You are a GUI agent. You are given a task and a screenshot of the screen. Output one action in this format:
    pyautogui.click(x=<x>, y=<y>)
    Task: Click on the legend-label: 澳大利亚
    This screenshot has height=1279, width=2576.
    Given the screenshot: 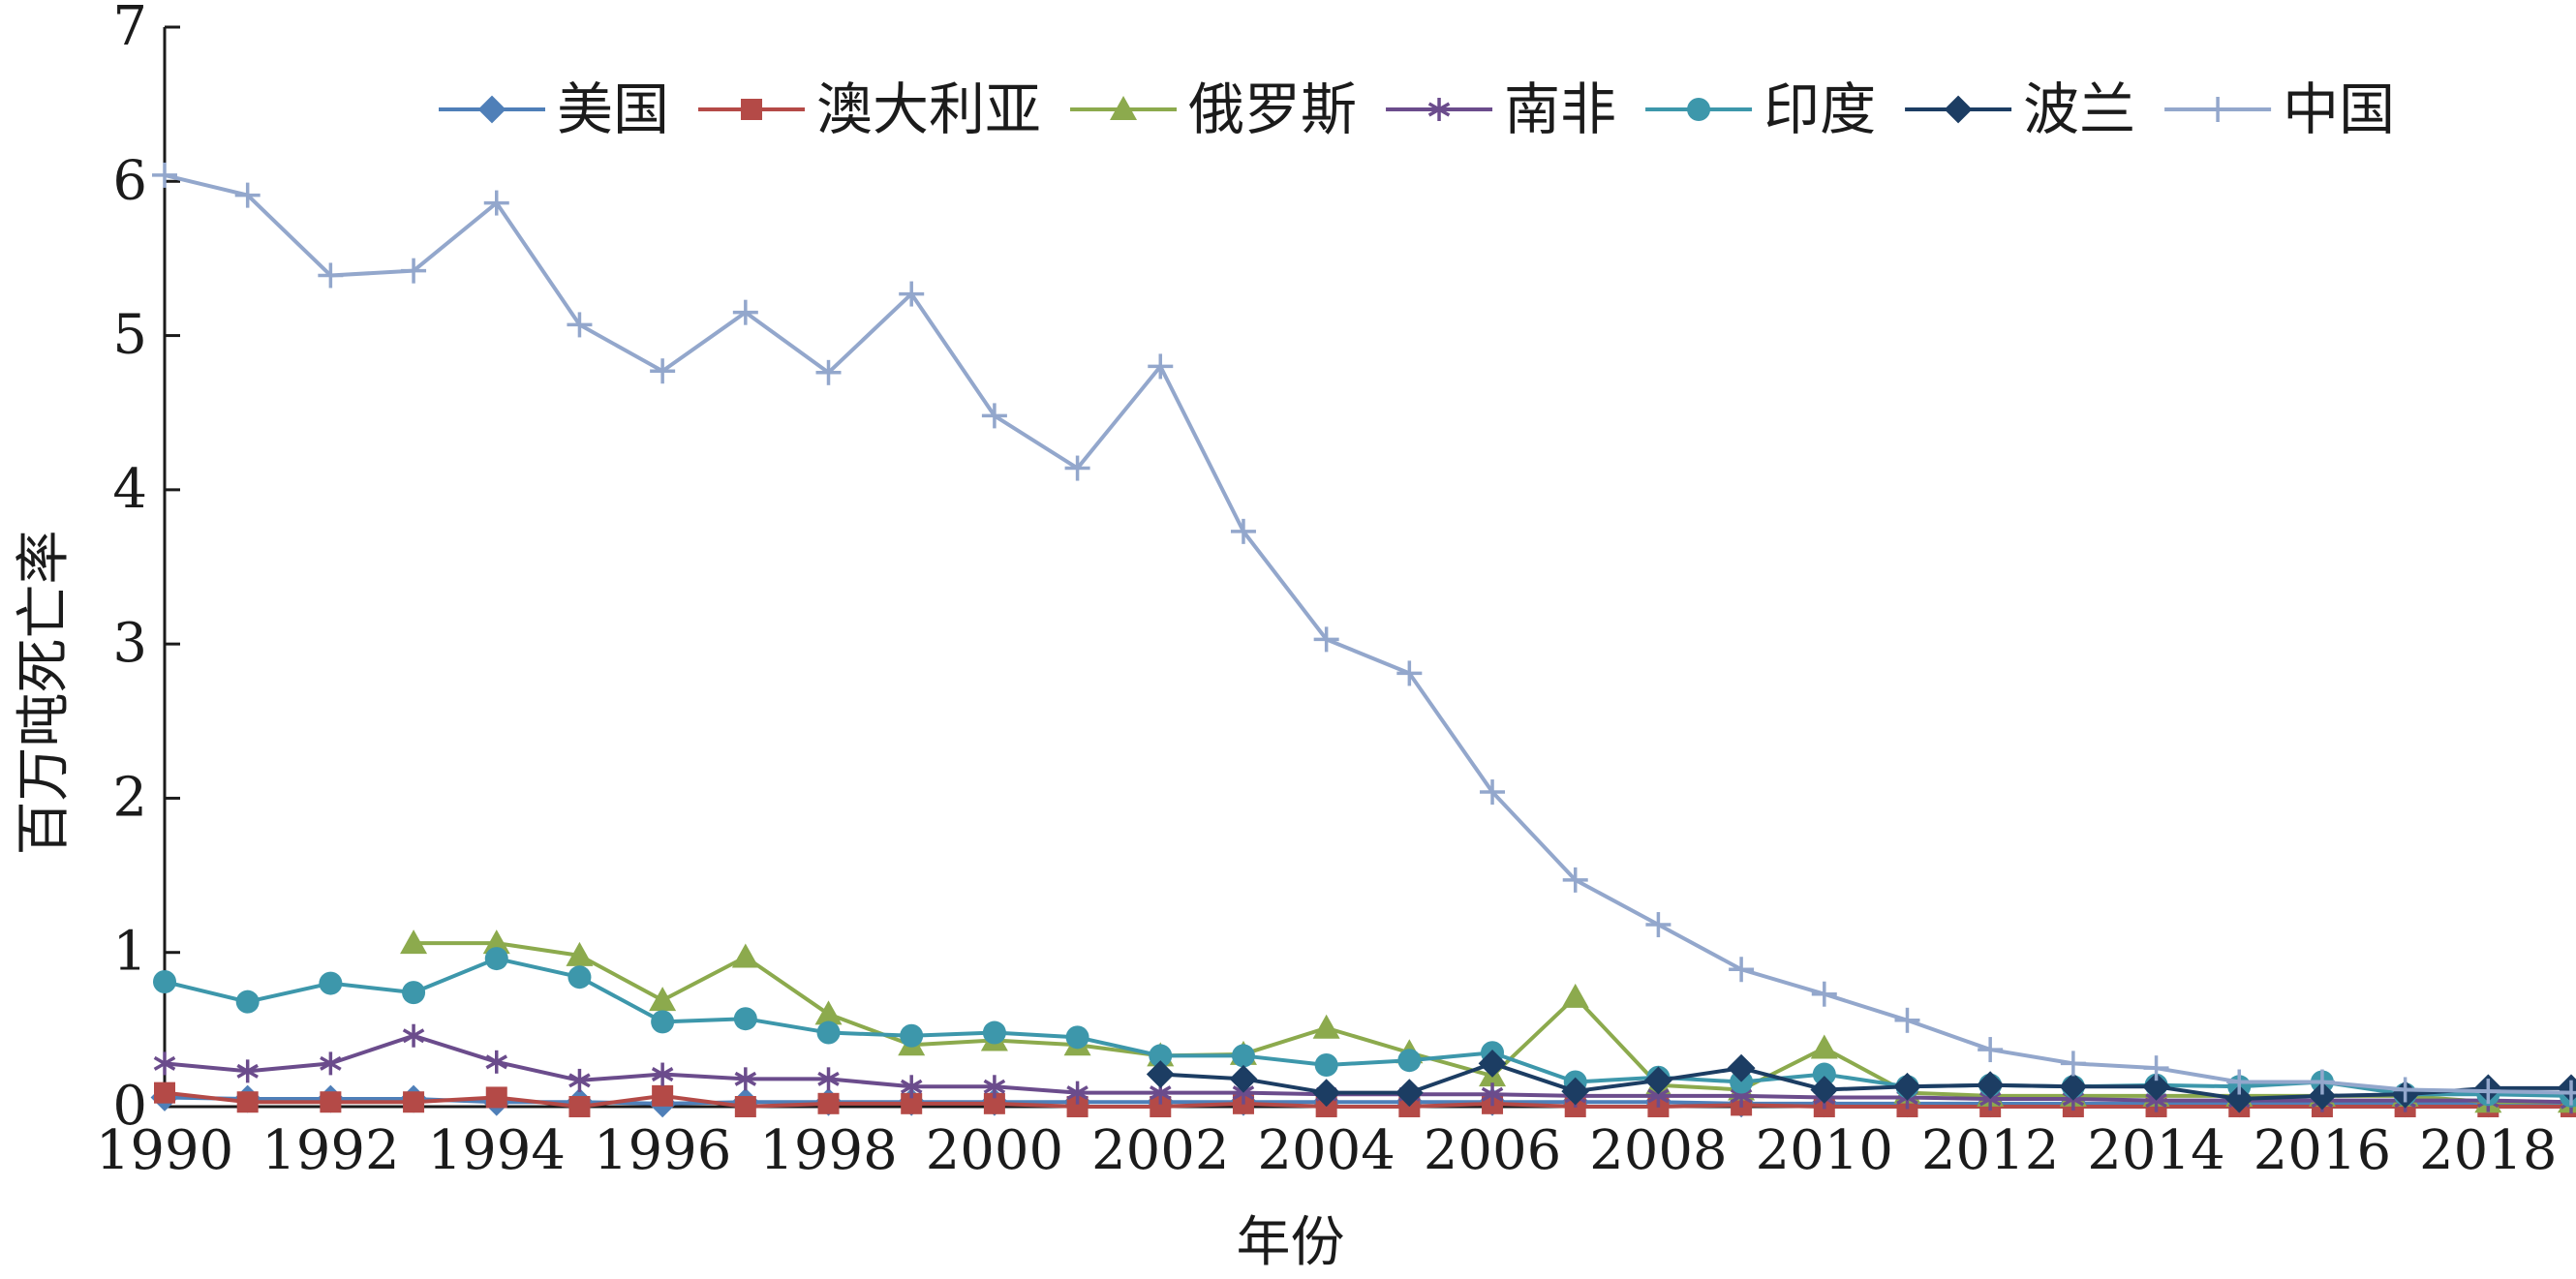 What is the action you would take?
    pyautogui.click(x=928, y=109)
    